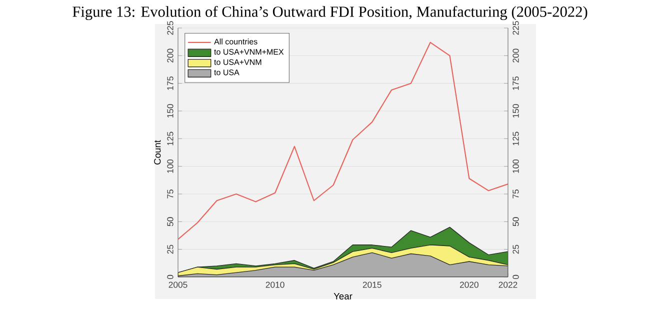 Image resolution: width=660 pixels, height=324 pixels. I want to click on y-tick-label: 100, so click(170, 166).